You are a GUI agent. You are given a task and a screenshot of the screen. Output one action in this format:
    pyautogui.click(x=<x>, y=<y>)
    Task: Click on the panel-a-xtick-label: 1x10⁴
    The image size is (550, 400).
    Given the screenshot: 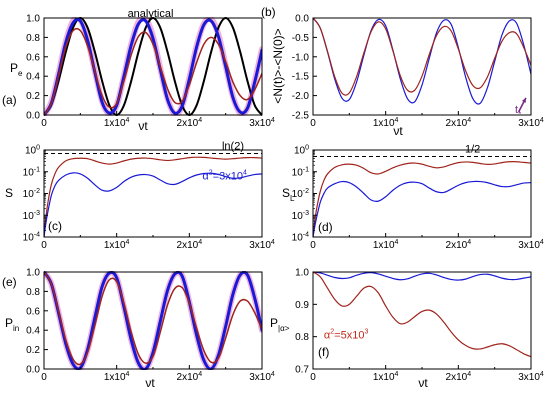 What is the action you would take?
    pyautogui.click(x=117, y=123)
    